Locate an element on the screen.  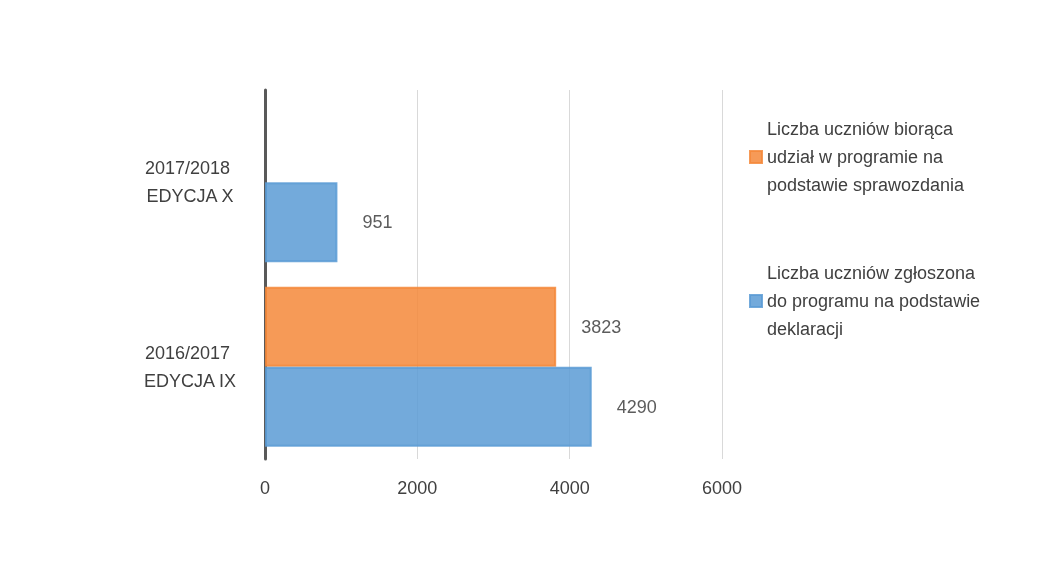
data-label: 3823 is located at coordinates (601, 326).